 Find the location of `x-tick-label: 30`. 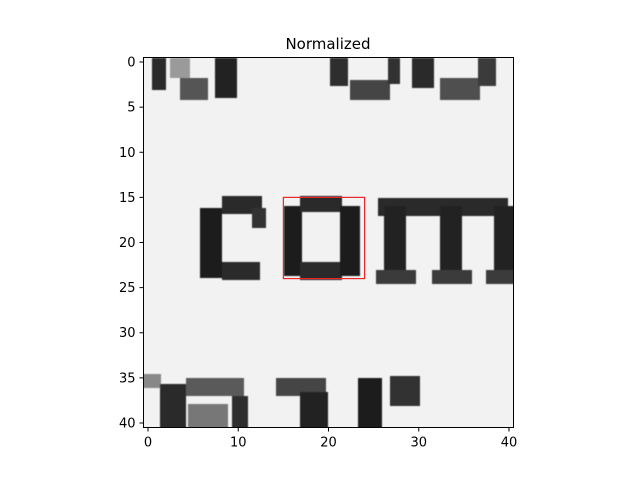

x-tick-label: 30 is located at coordinates (418, 443).